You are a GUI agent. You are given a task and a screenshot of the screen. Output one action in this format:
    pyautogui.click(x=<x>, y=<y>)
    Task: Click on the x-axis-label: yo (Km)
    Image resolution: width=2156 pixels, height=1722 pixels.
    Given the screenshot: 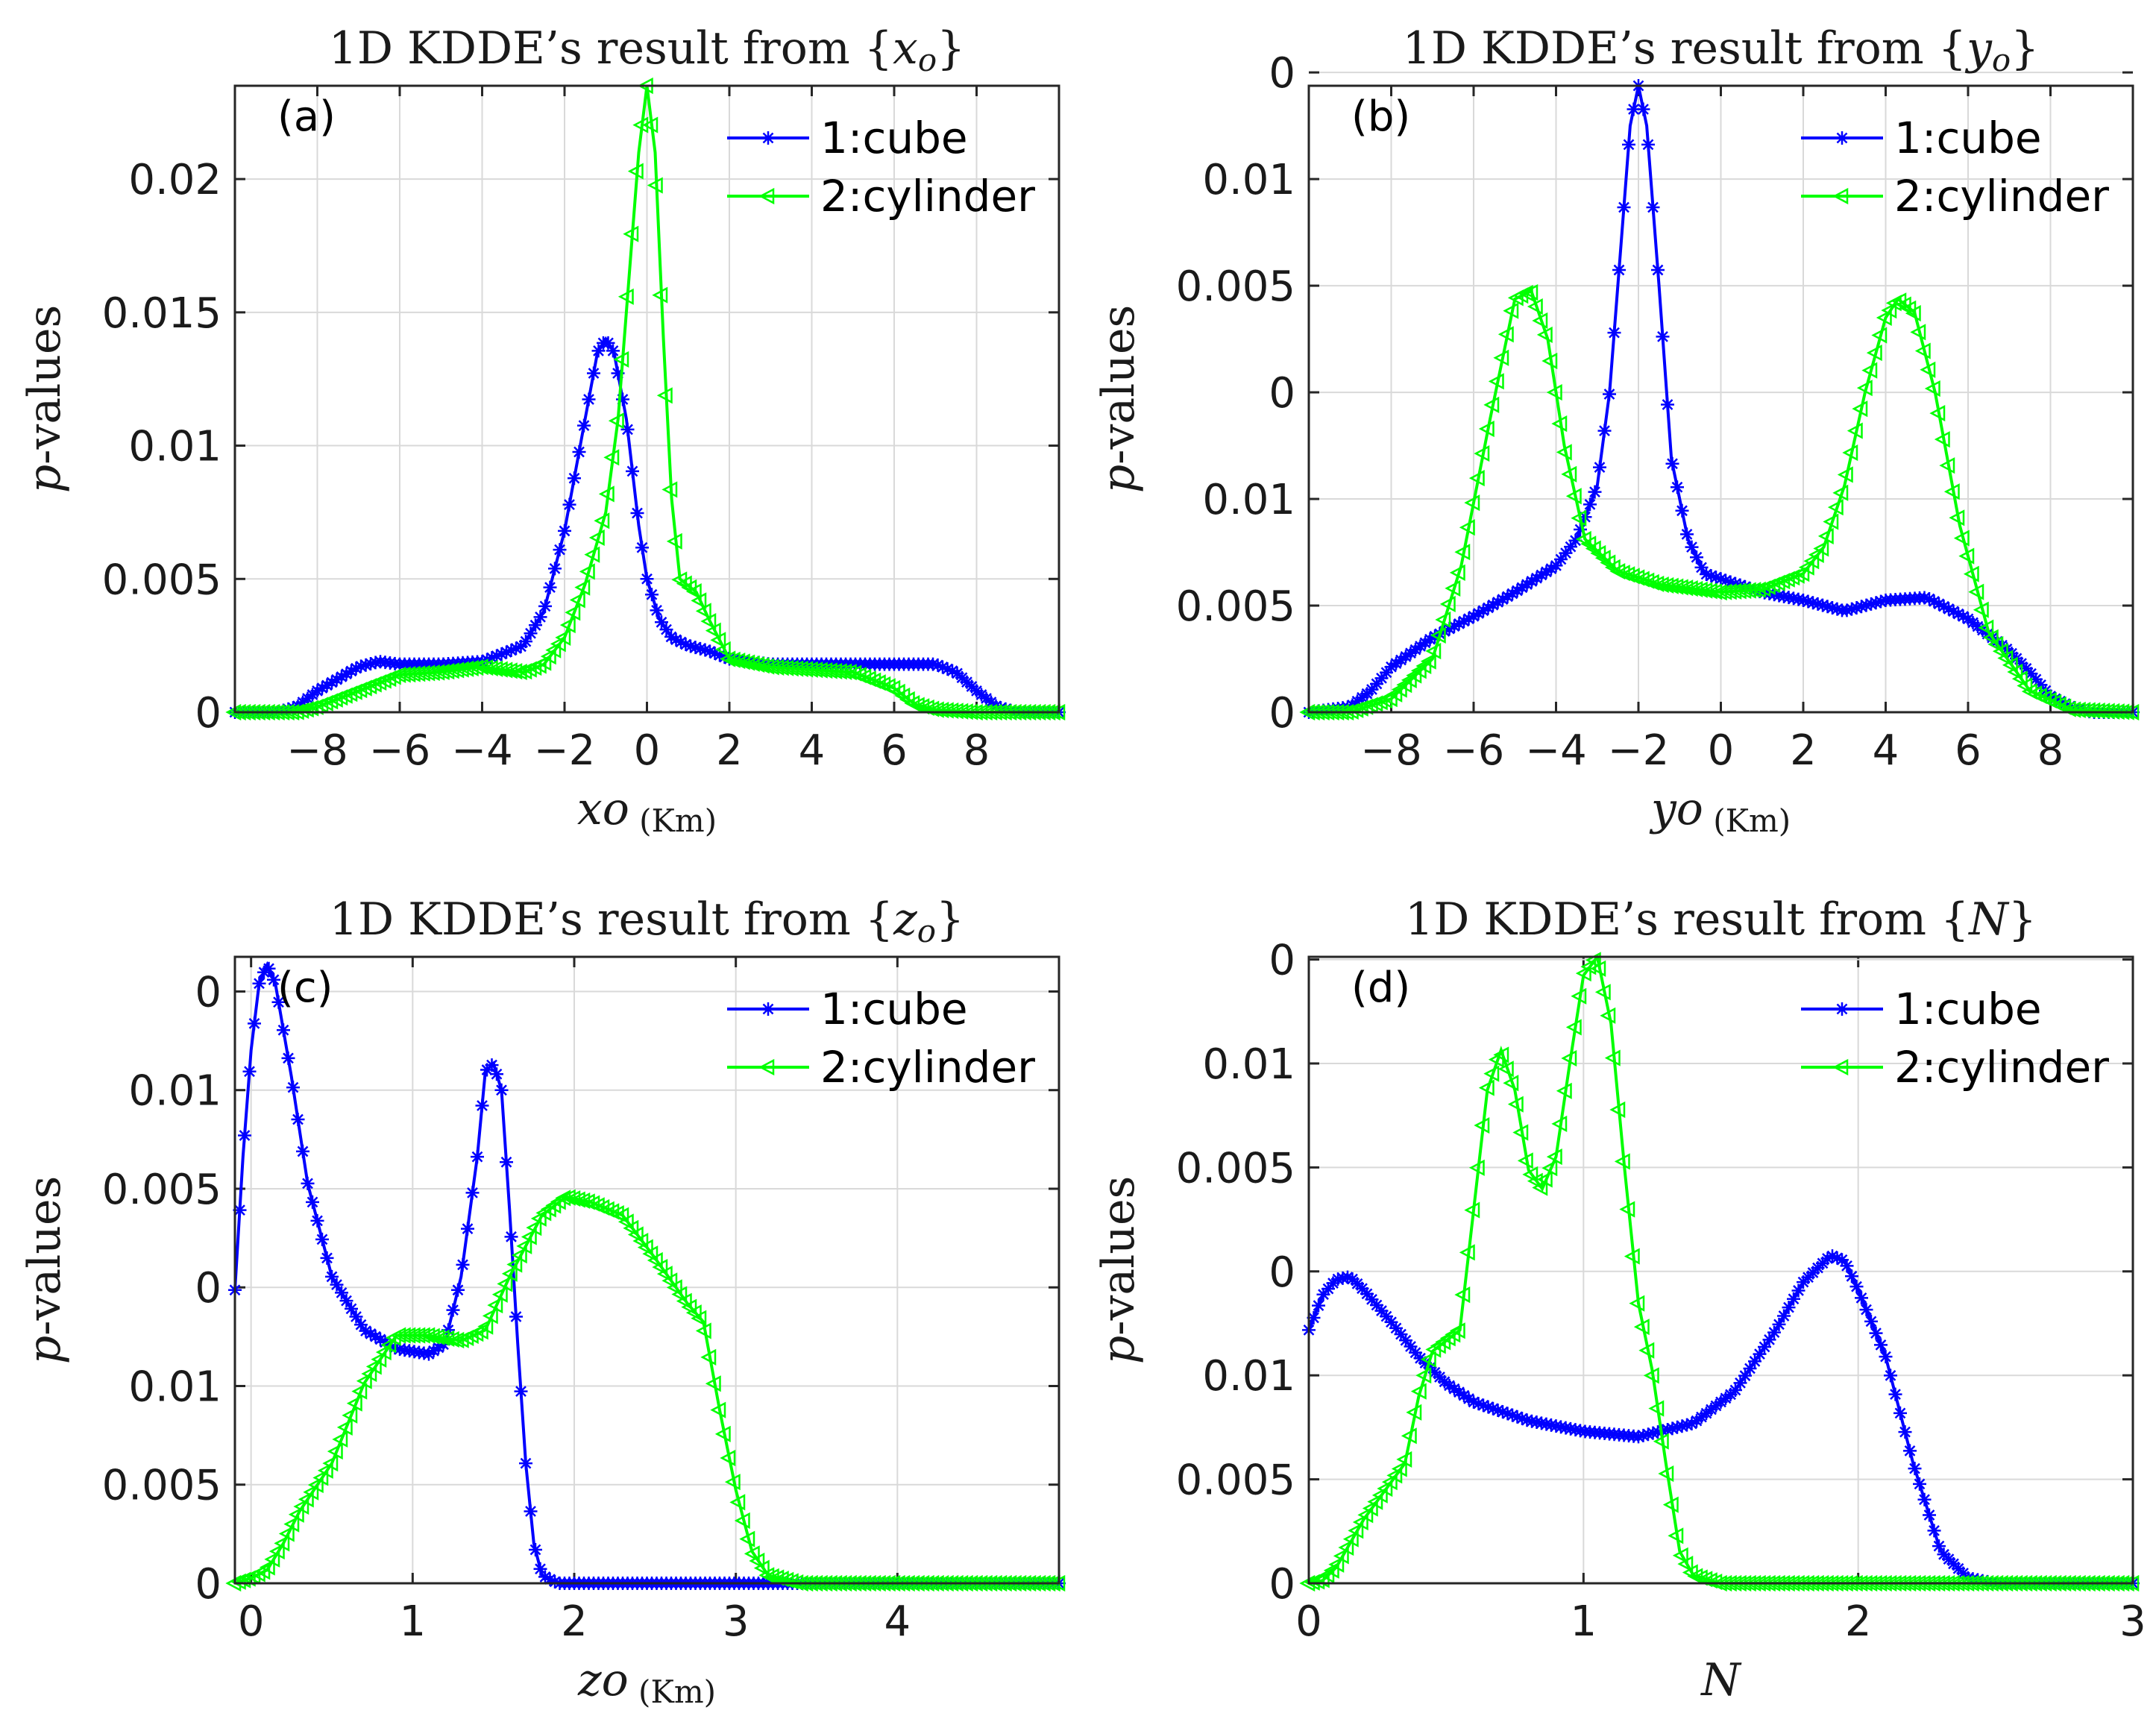 What is the action you would take?
    pyautogui.click(x=1720, y=811)
    